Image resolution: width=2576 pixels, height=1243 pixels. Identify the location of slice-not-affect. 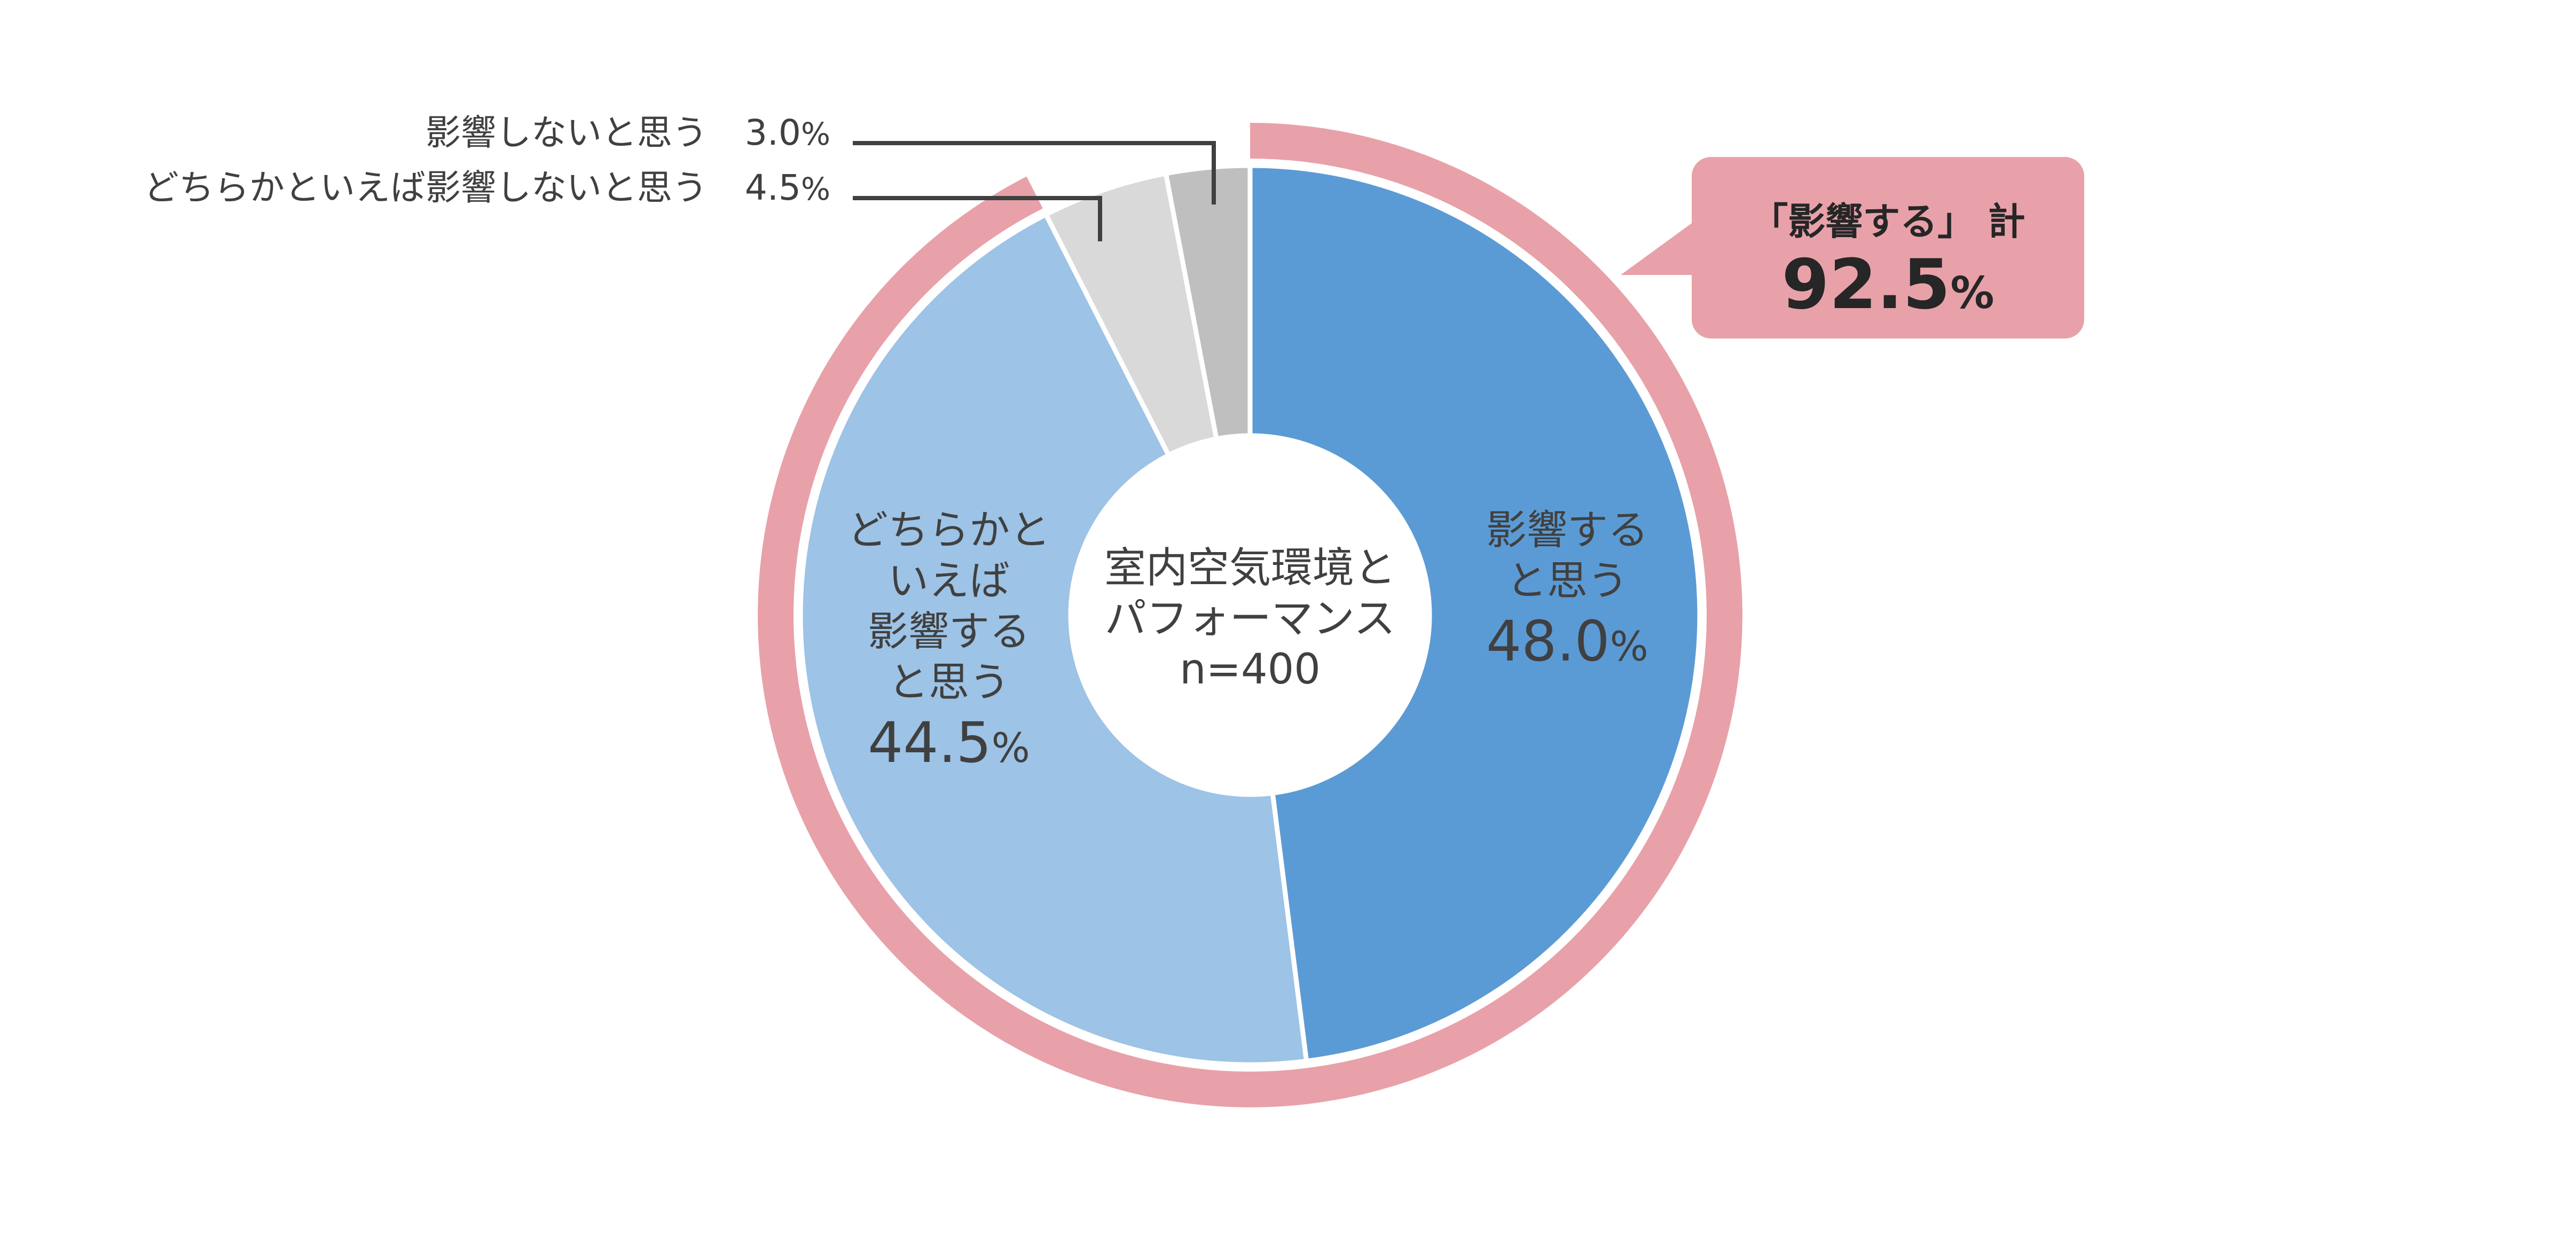
(1208, 302).